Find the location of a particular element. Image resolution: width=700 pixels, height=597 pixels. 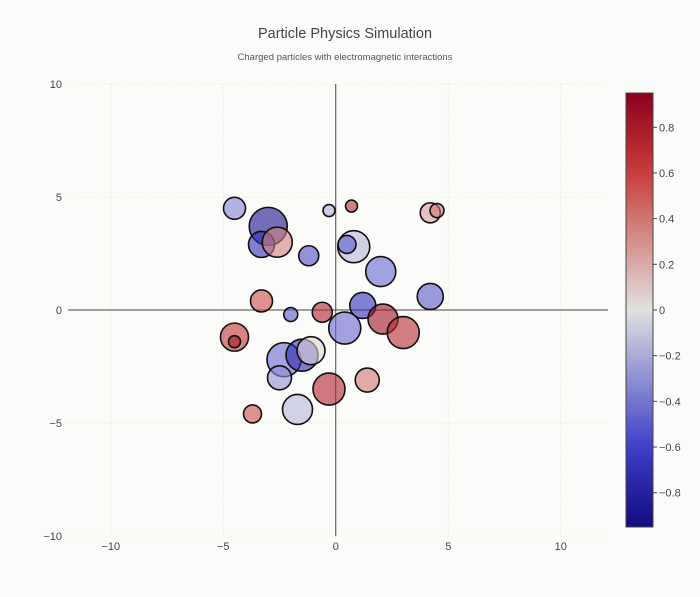

x-tick-label: 0 is located at coordinates (336, 547).